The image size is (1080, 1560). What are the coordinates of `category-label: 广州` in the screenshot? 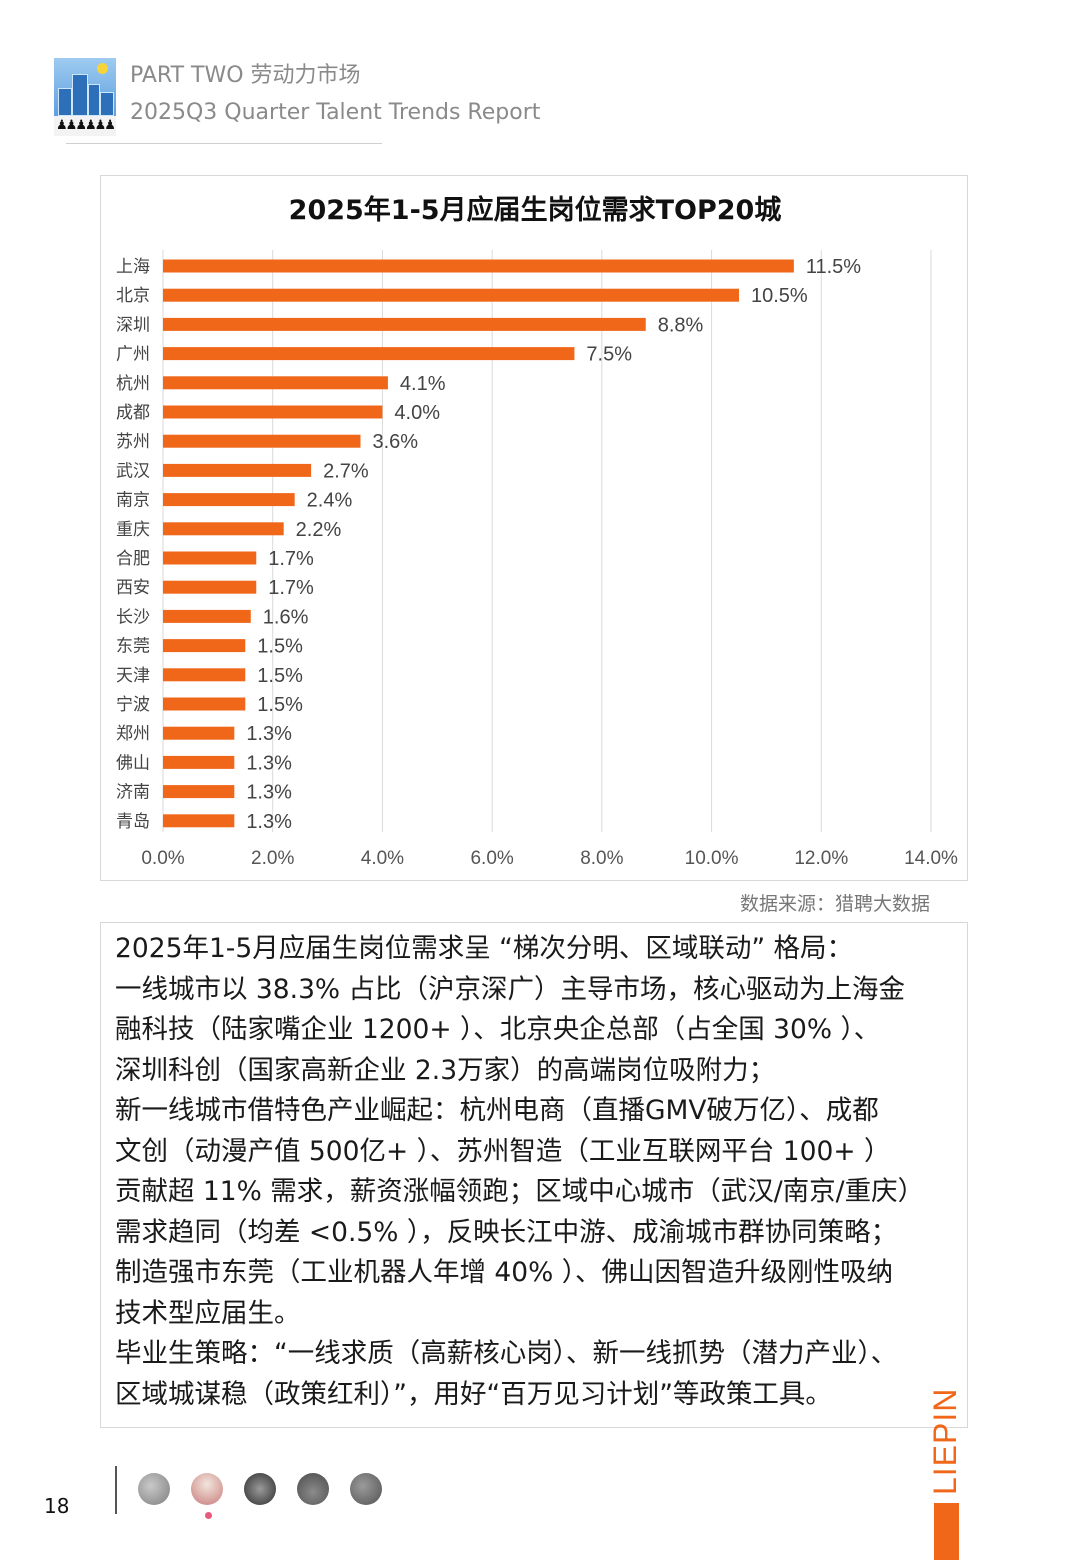 It's located at (133, 355).